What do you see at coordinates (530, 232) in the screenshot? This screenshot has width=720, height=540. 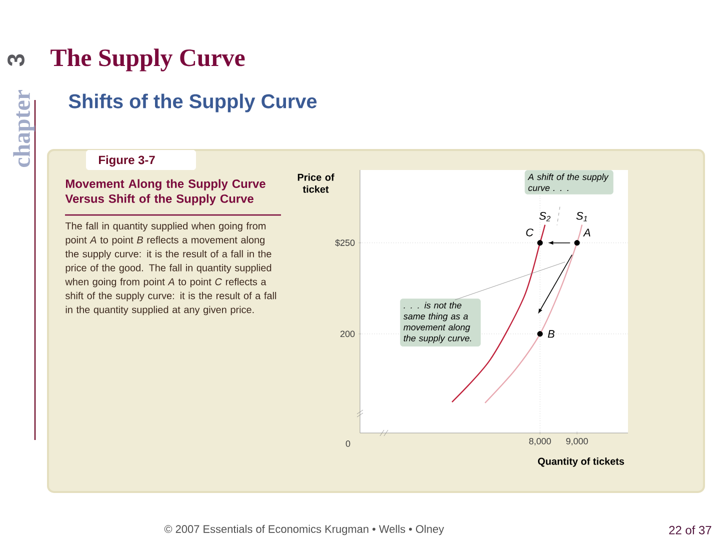 I see `annotation: C` at bounding box center [530, 232].